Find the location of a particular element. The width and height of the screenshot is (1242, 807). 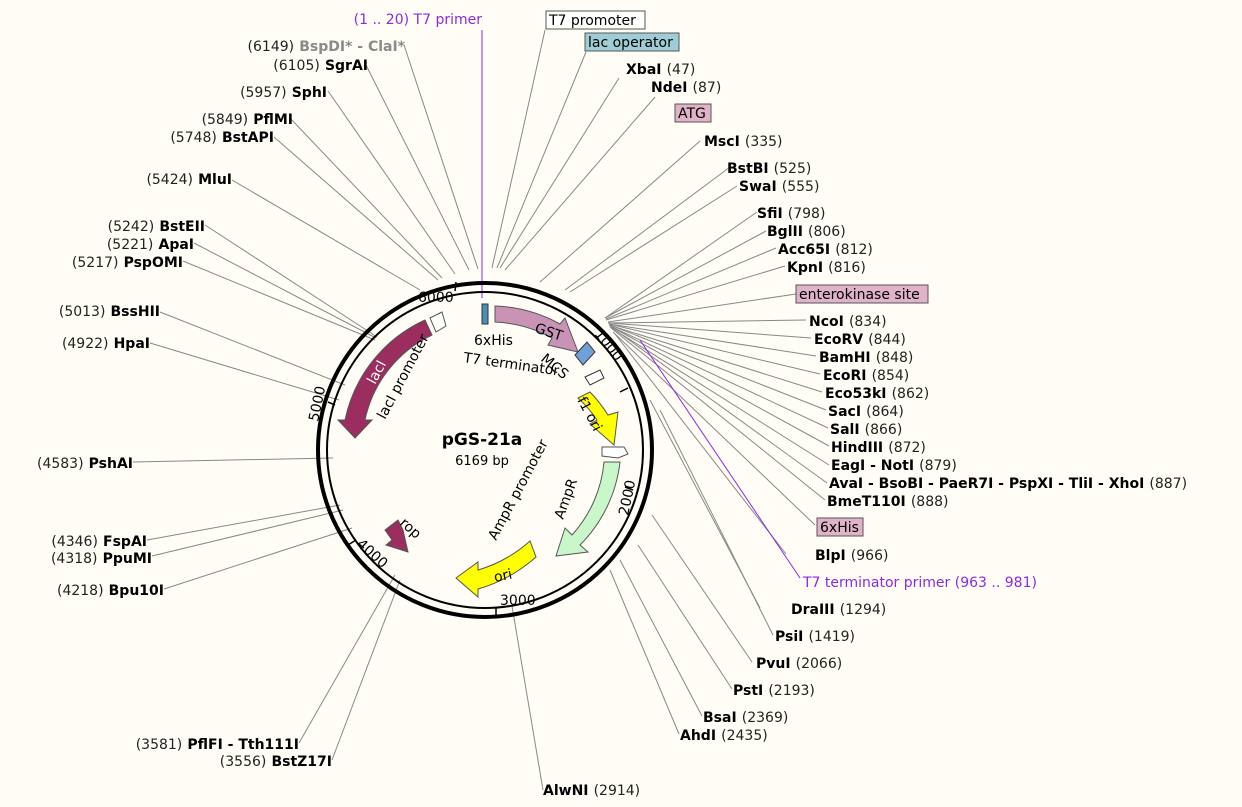

tick-2000: 2000 is located at coordinates (627, 498).